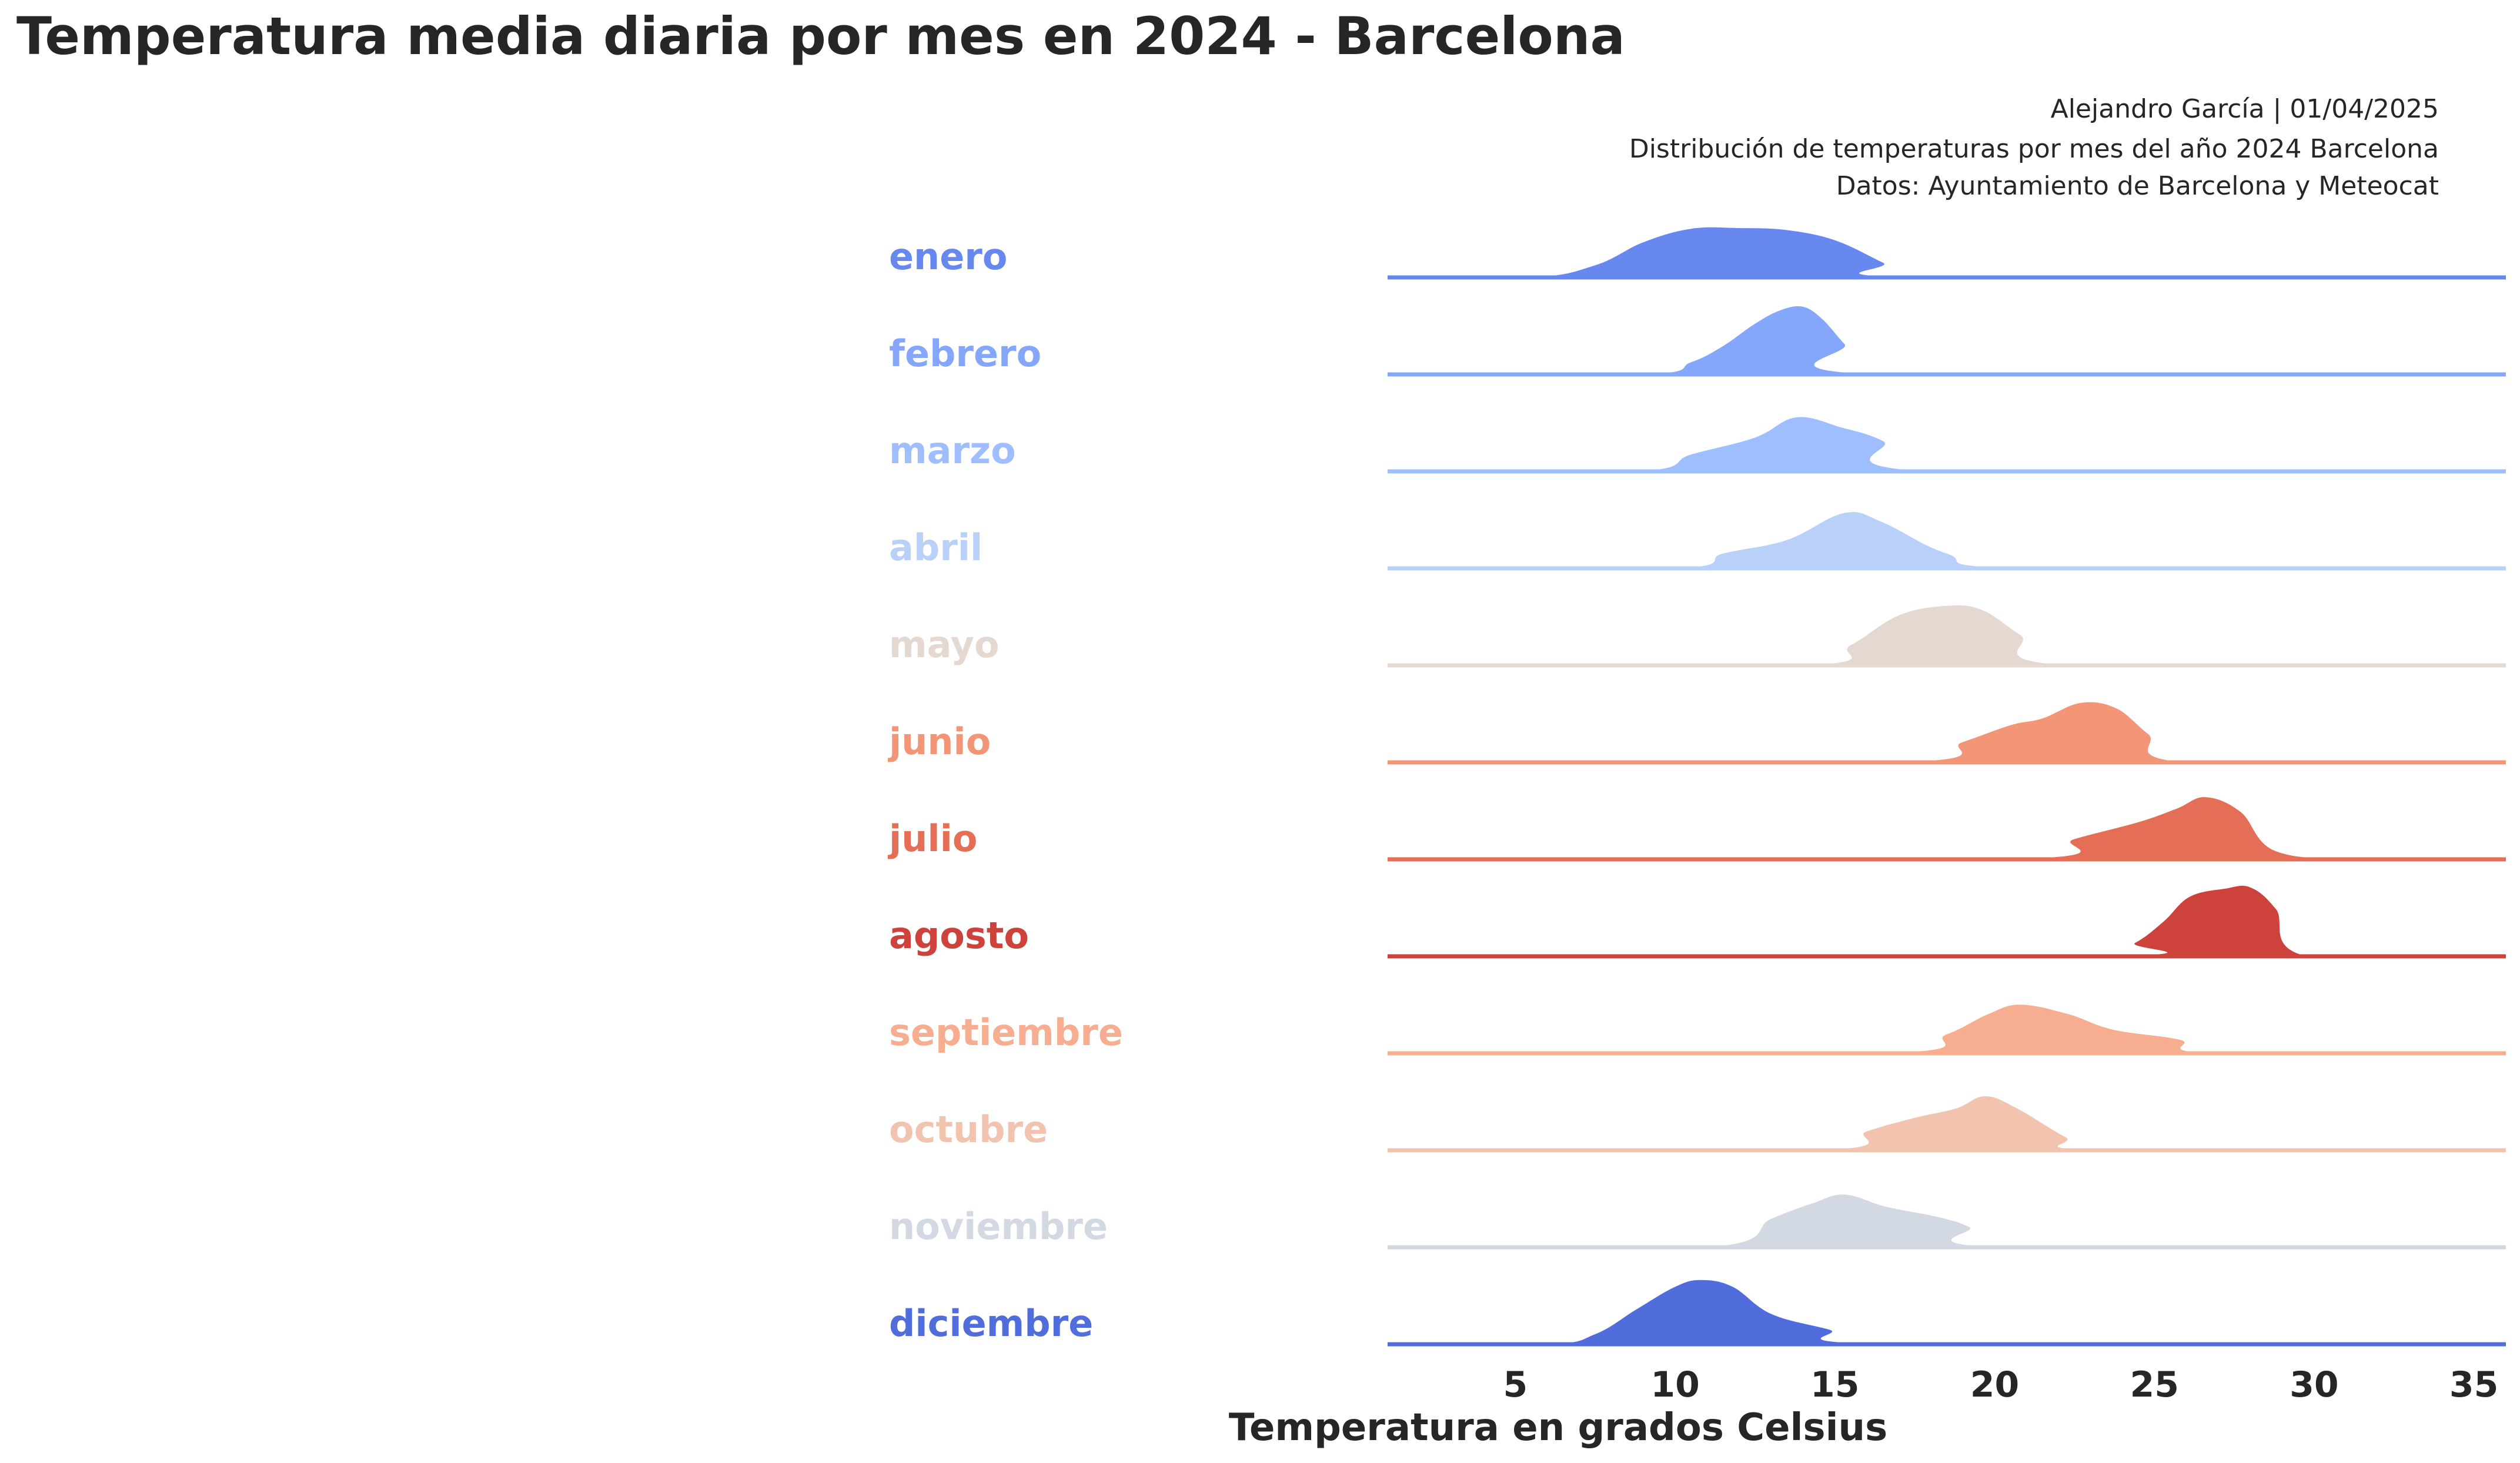  Describe the element at coordinates (1947, 828) in the screenshot. I see `ridge-julio` at that location.